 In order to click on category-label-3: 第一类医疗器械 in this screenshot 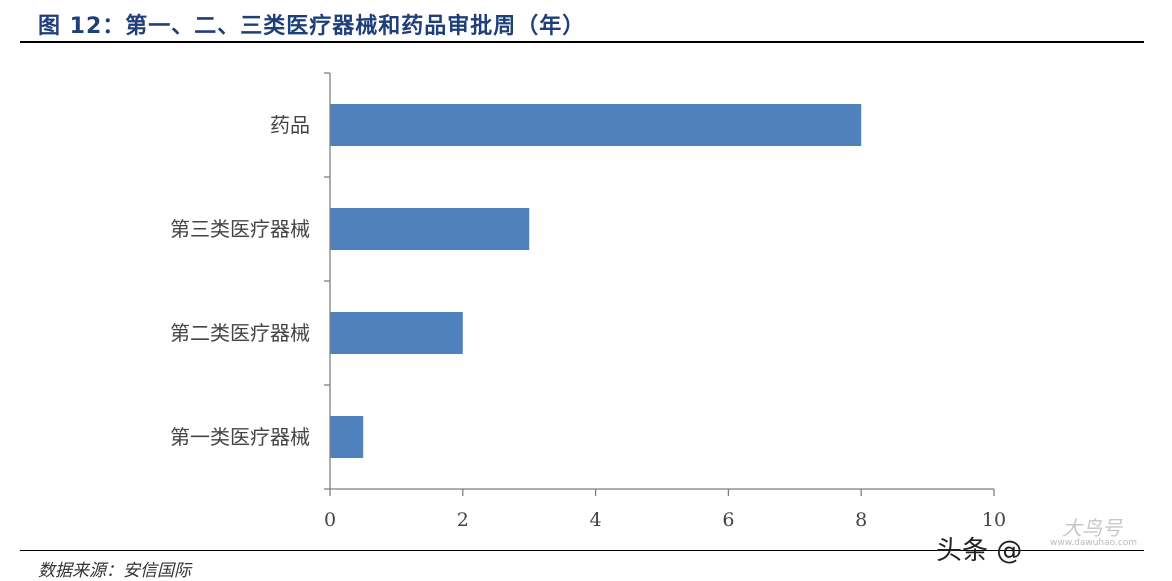, I will do `click(240, 437)`.